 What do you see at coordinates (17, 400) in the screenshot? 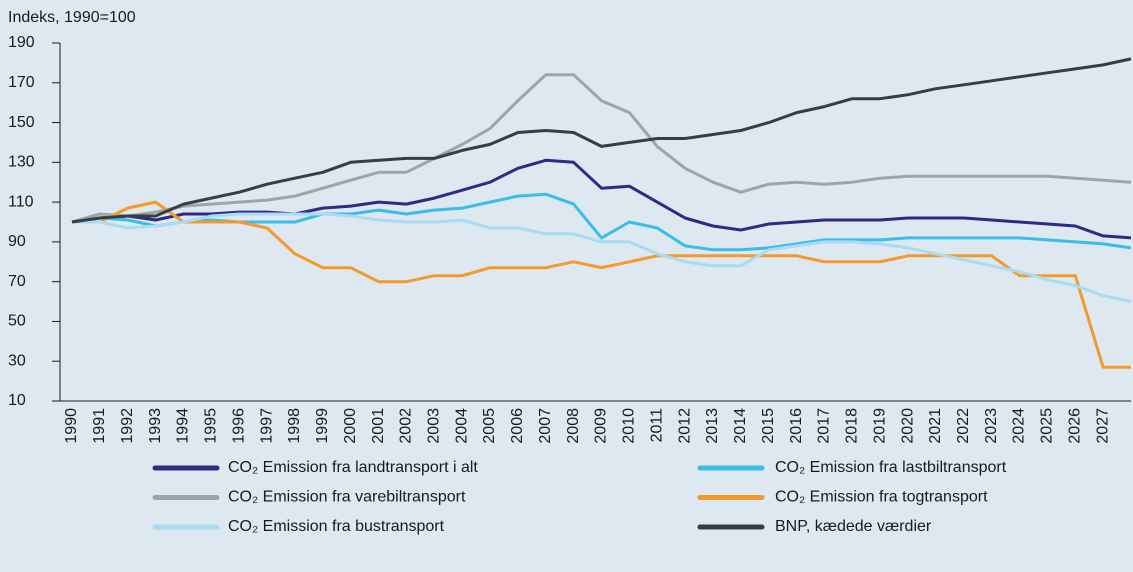
I see `y-tick-label: 10` at bounding box center [17, 400].